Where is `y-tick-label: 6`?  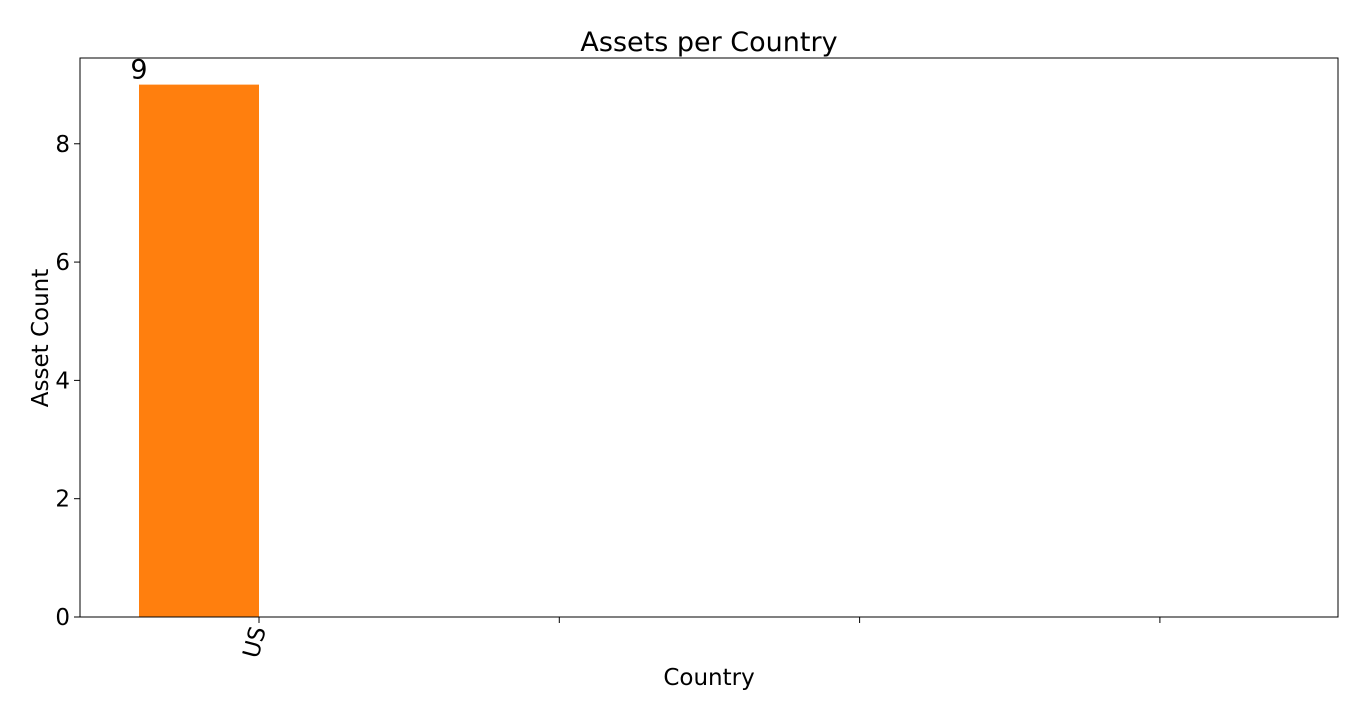 y-tick-label: 6 is located at coordinates (62, 263).